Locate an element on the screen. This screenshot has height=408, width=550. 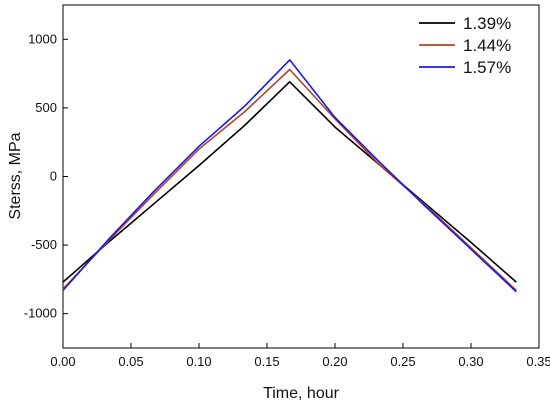
x-tick-label: 0.10 is located at coordinates (198, 361).